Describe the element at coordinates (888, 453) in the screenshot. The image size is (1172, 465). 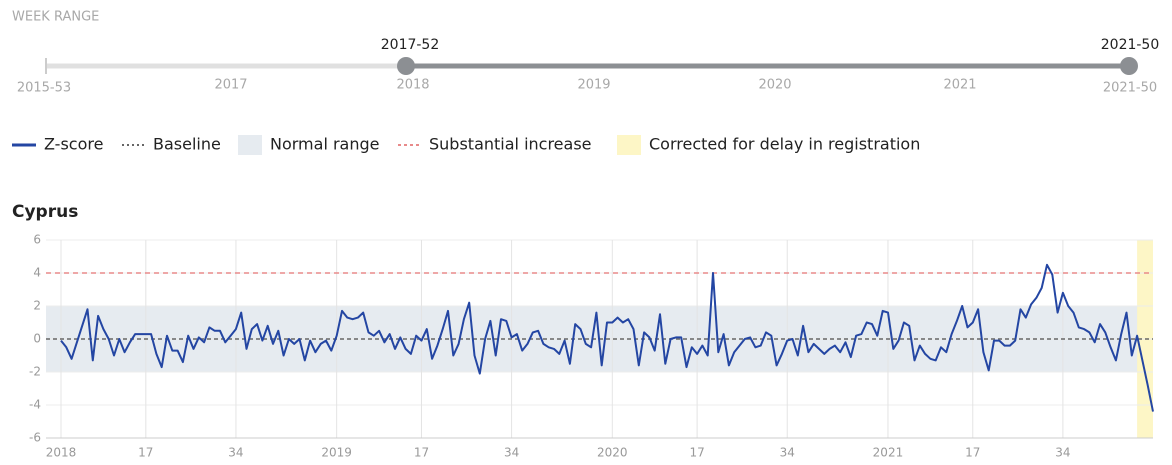
I see `x-tick-label: 2021` at that location.